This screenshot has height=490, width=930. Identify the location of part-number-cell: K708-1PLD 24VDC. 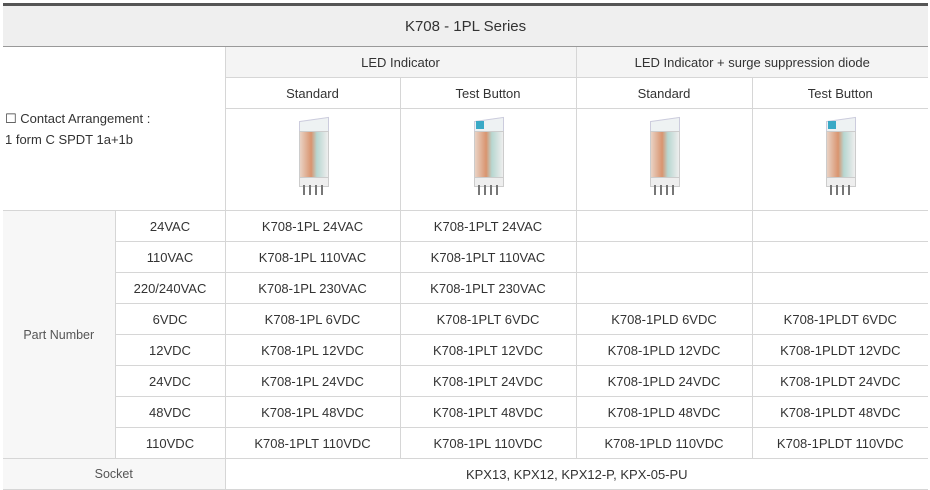
(664, 381).